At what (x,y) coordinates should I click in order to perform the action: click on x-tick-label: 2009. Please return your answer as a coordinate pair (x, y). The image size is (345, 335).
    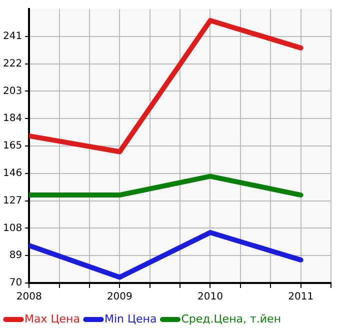
    Looking at the image, I should click on (119, 297).